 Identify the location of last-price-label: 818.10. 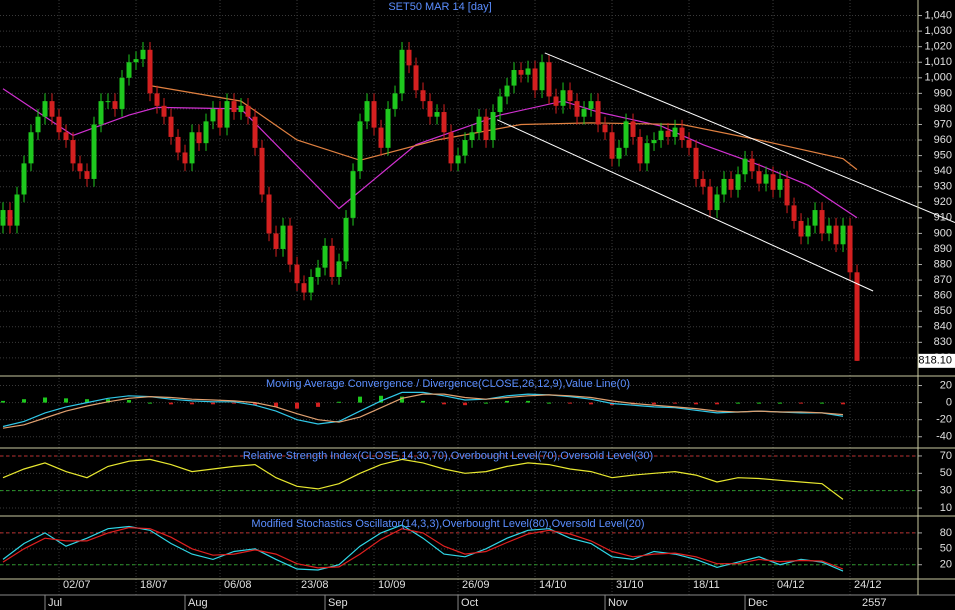
(935, 361).